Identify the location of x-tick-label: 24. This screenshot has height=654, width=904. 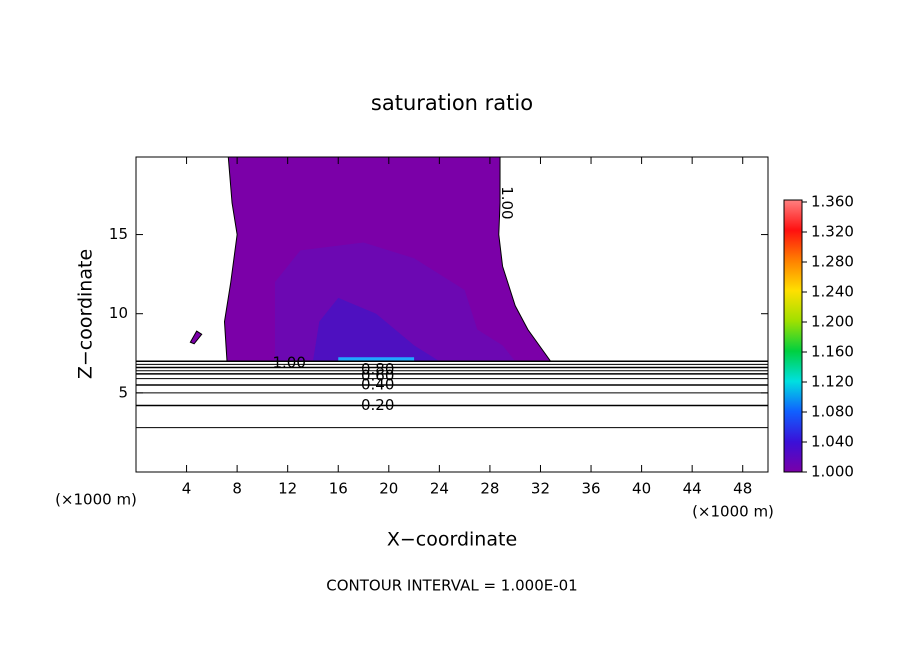
(439, 489).